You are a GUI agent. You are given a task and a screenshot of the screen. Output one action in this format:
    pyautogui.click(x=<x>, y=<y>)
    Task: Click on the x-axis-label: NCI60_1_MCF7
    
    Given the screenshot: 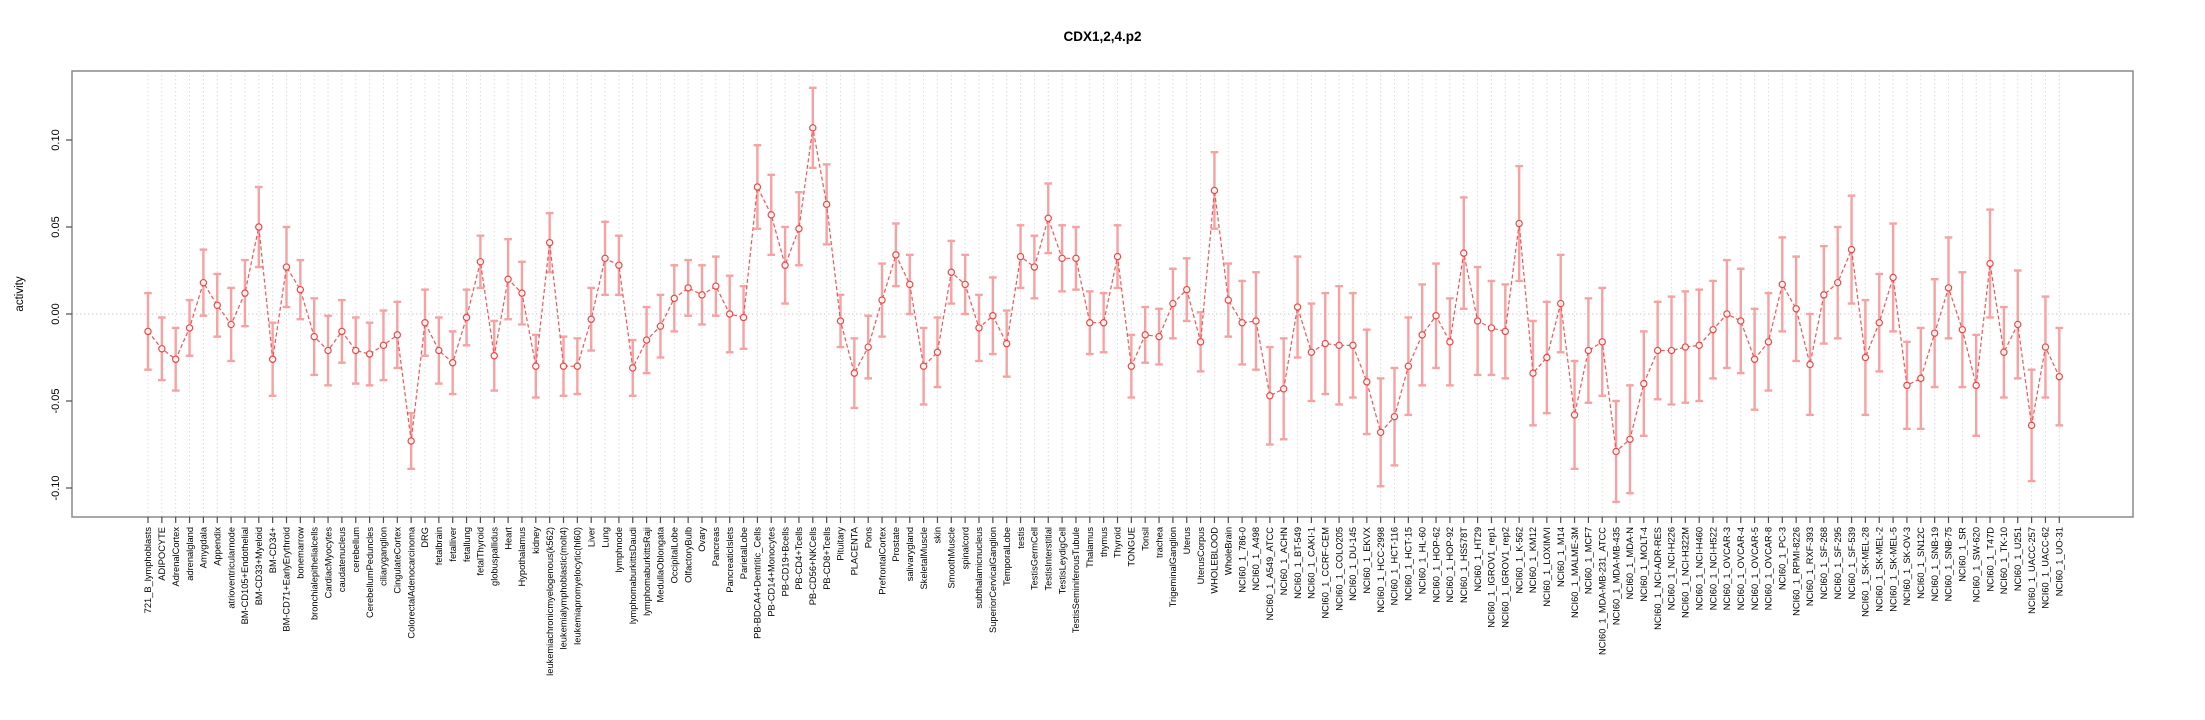 What is the action you would take?
    pyautogui.click(x=1589, y=560)
    